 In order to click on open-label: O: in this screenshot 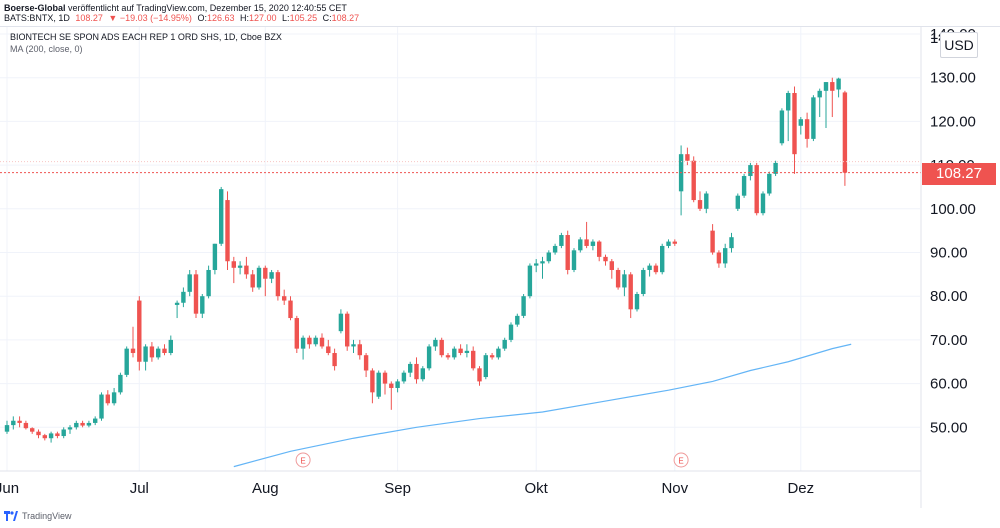, I will do `click(202, 18)`.